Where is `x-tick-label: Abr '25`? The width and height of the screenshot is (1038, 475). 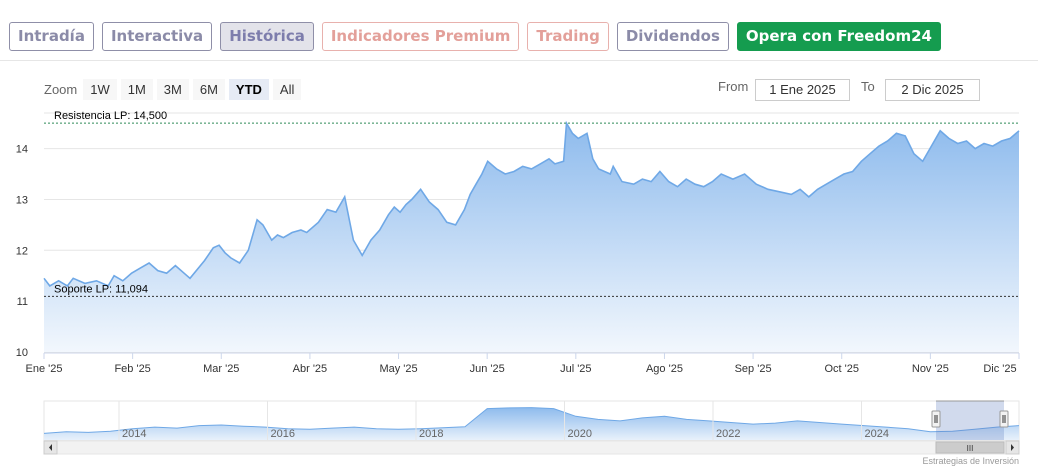
x-tick-label: Abr '25 is located at coordinates (310, 369).